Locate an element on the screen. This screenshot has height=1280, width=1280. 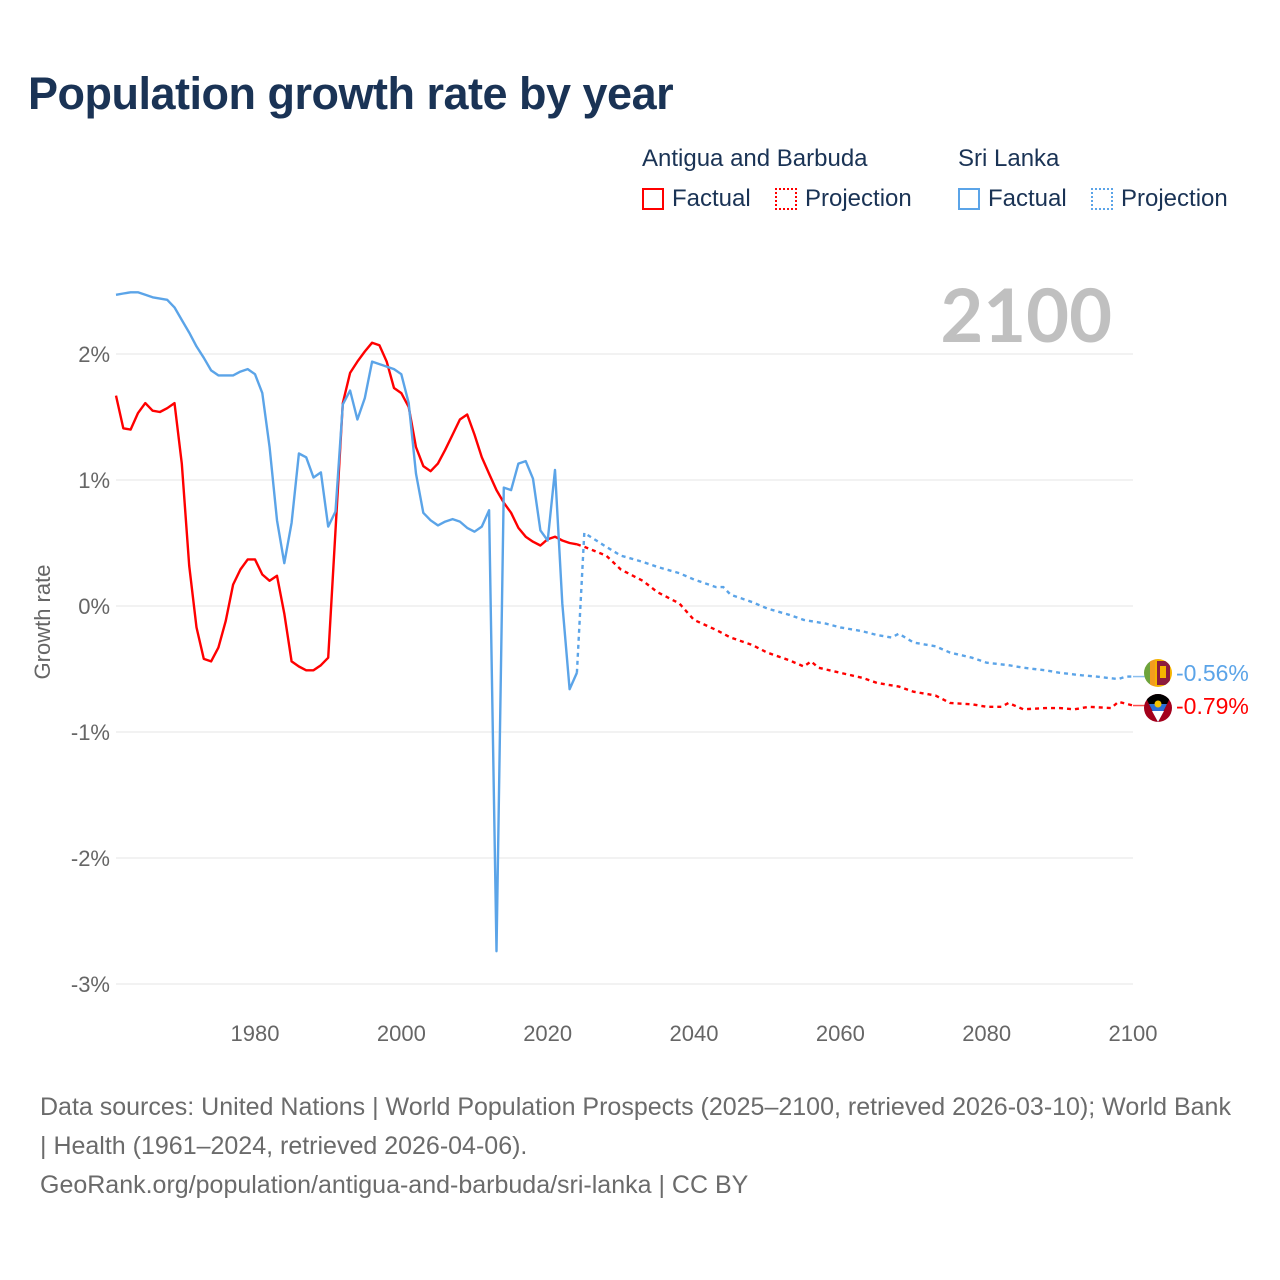
x-tick-label: 1980 is located at coordinates (255, 1033).